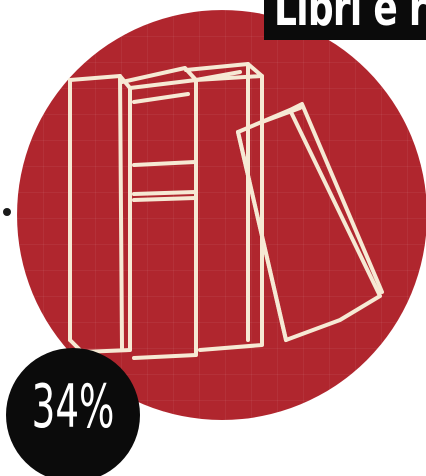 The image size is (426, 476). I want to click on title-badge: Libri e r, so click(345, 20).